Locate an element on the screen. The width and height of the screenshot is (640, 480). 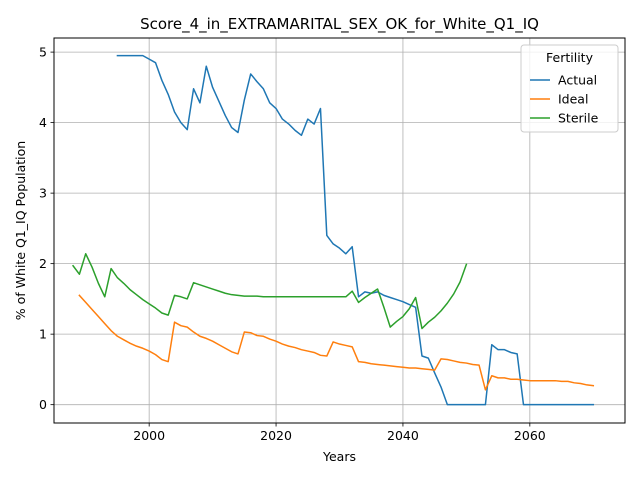
x-tick-label: 2040 is located at coordinates (403, 435).